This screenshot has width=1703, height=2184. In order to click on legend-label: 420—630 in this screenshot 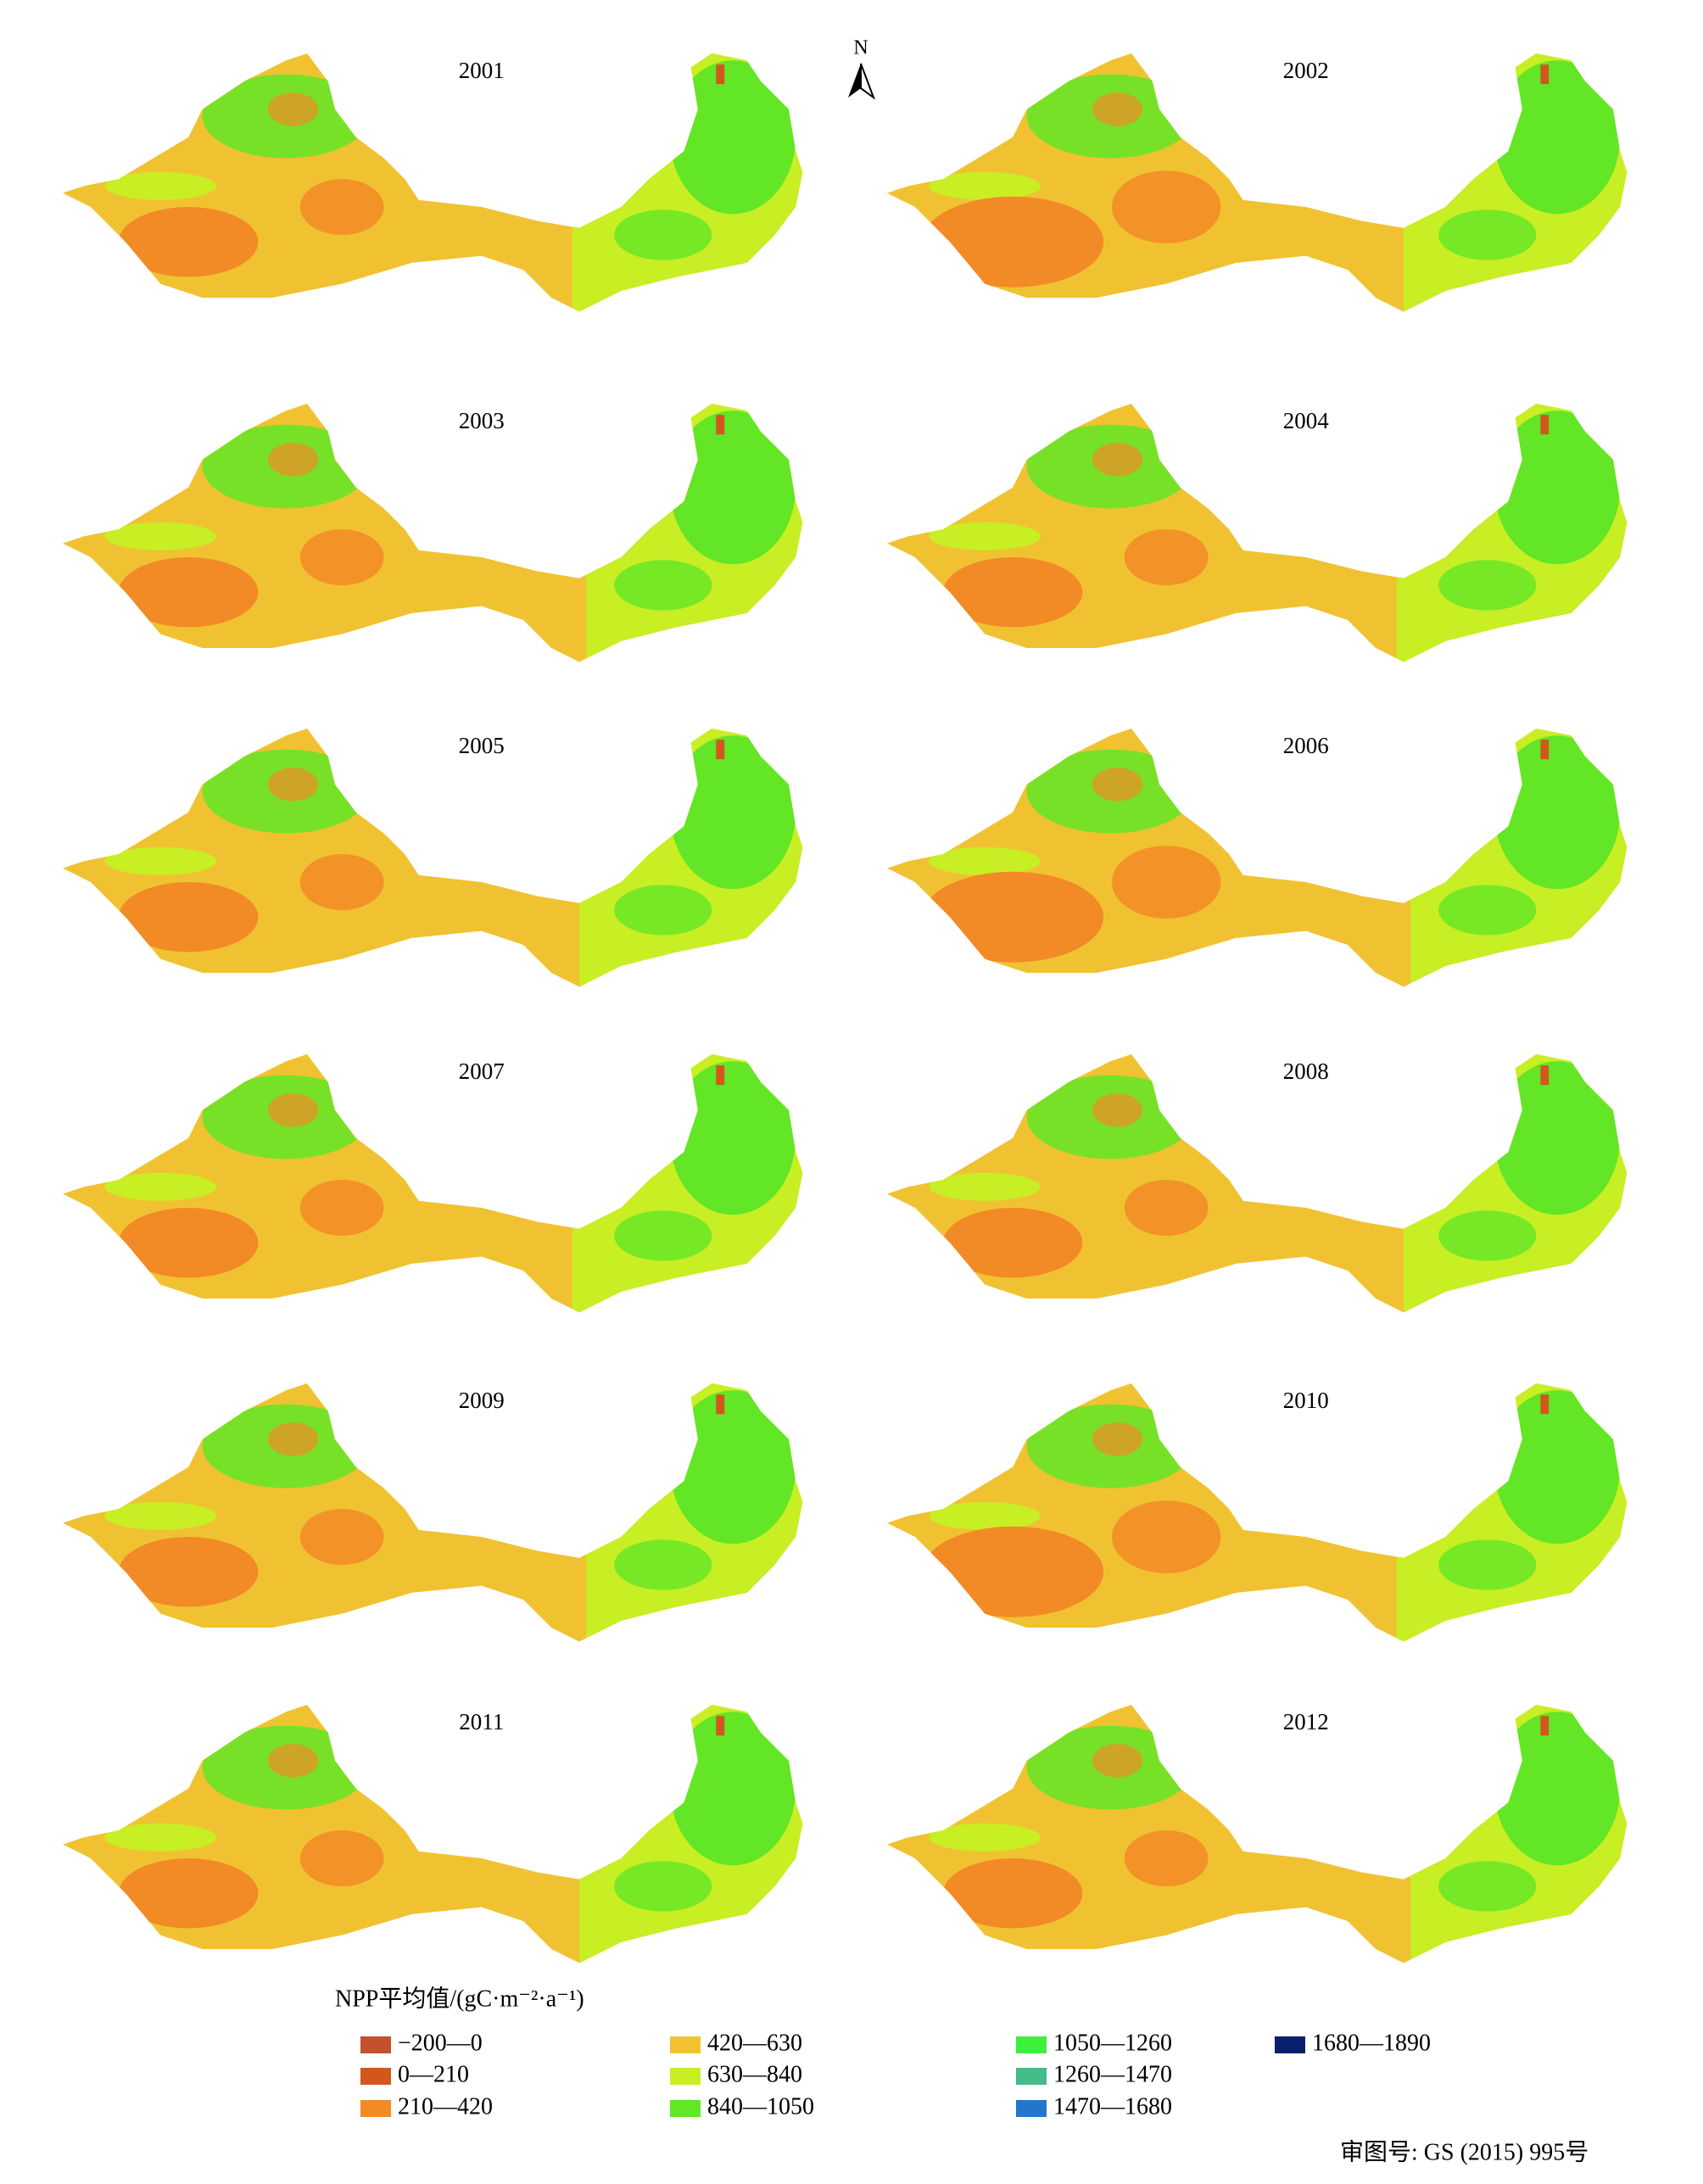, I will do `click(754, 2043)`.